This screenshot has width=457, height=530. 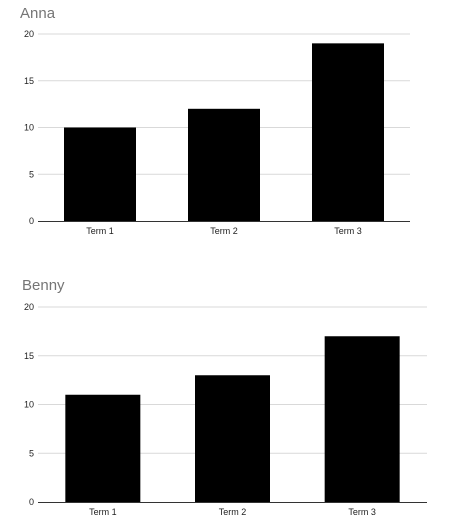 What do you see at coordinates (43, 285) in the screenshot?
I see `chart-title: Benny` at bounding box center [43, 285].